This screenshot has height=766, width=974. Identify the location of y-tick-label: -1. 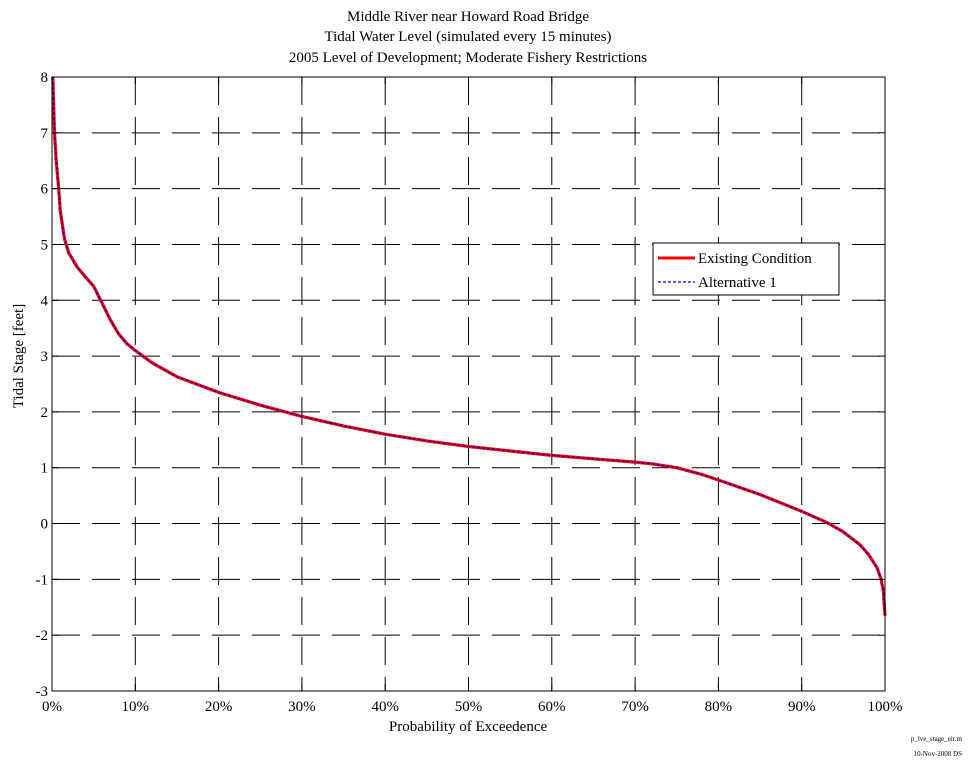
(42, 580).